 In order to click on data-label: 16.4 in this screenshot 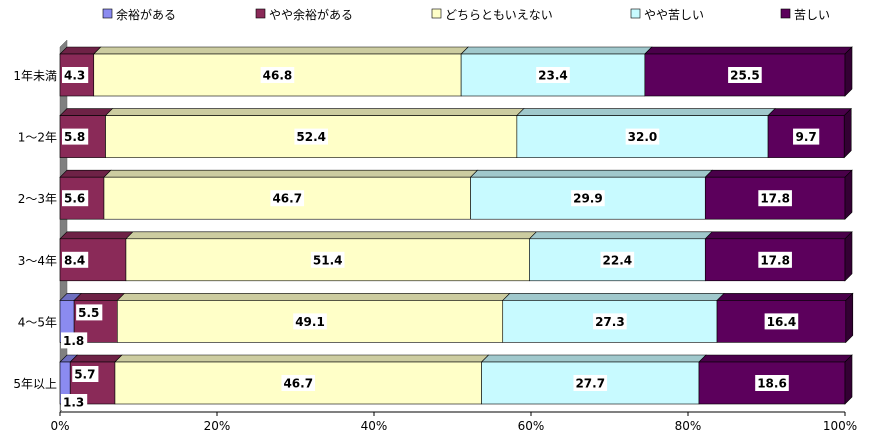, I will do `click(781, 321)`.